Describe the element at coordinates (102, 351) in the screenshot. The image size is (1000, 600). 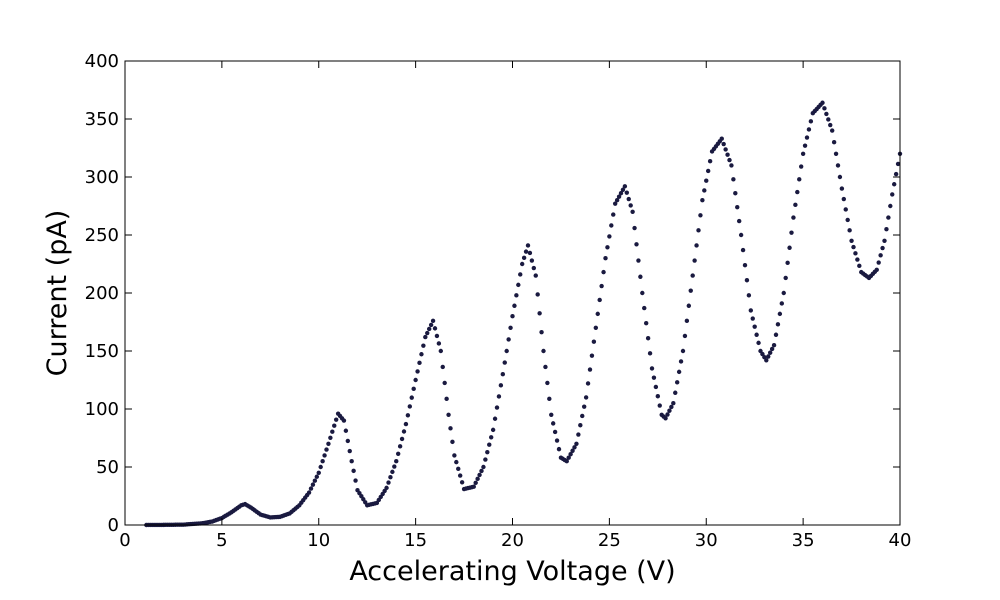
I see `y-tick-label: 150` at that location.